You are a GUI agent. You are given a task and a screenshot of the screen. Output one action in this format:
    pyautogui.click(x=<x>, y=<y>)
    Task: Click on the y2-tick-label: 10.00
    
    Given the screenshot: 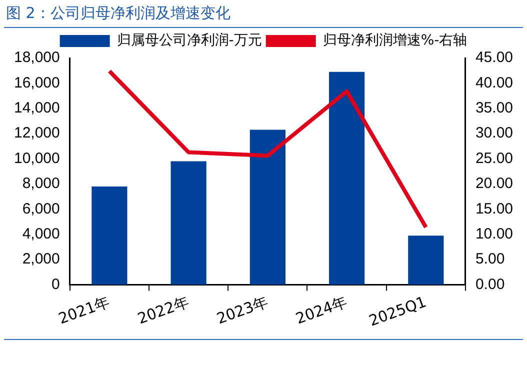 What is the action you would take?
    pyautogui.click(x=494, y=233)
    